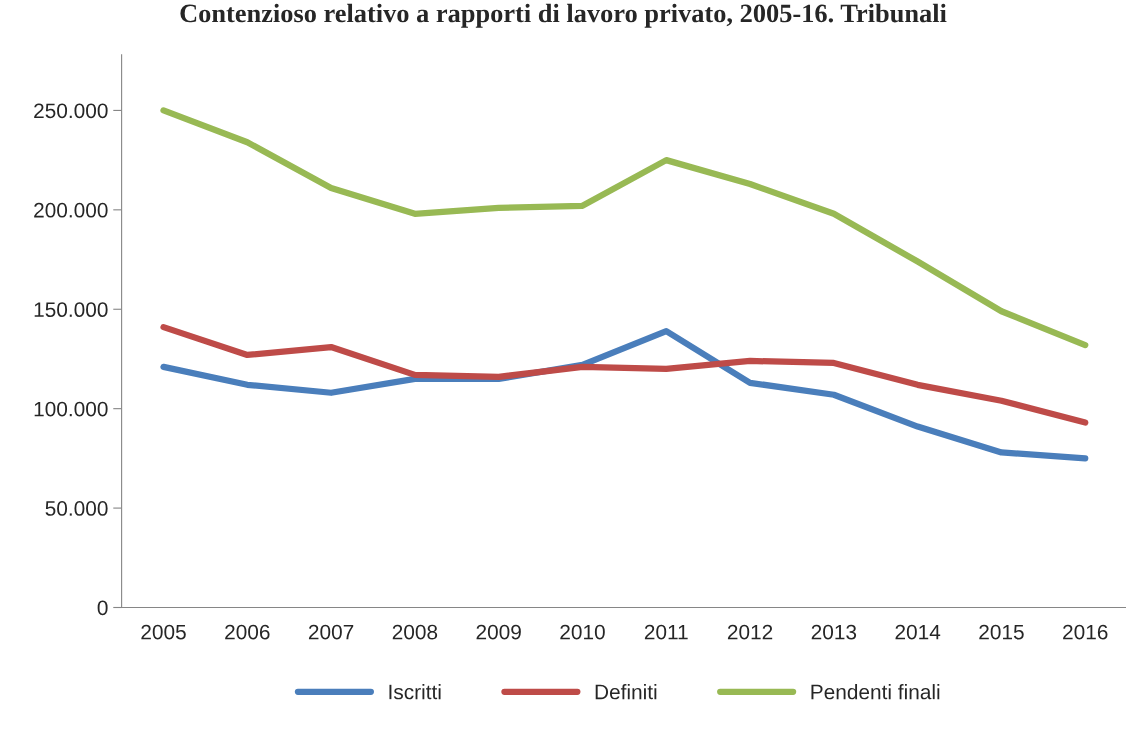 Image resolution: width=1126 pixels, height=750 pixels. I want to click on x-tick-label: 2014, so click(918, 632).